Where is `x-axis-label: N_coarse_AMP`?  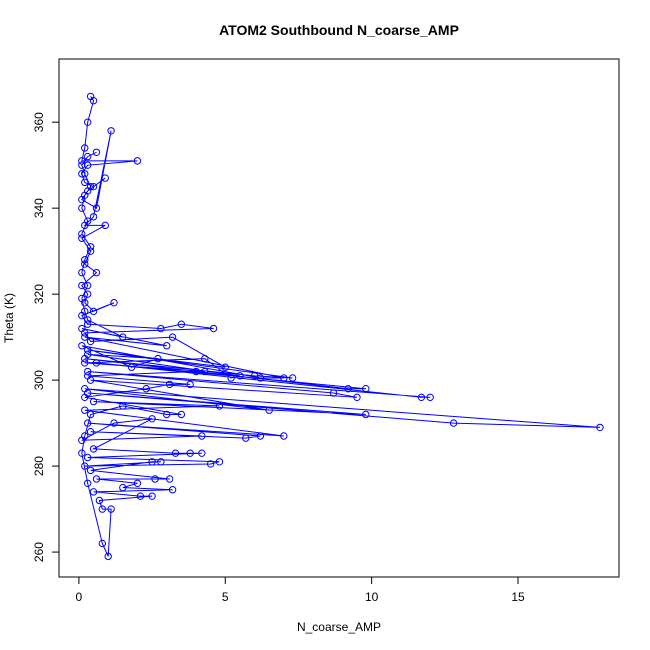
x-axis-label: N_coarse_AMP is located at coordinates (339, 627).